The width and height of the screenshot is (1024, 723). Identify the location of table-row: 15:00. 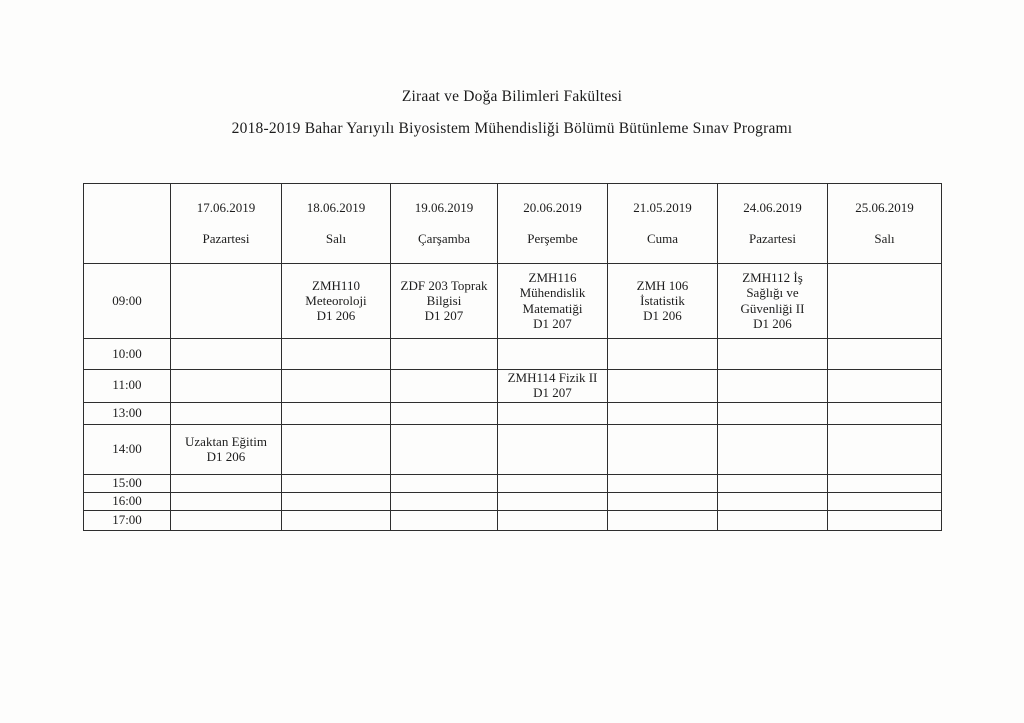
(512, 483).